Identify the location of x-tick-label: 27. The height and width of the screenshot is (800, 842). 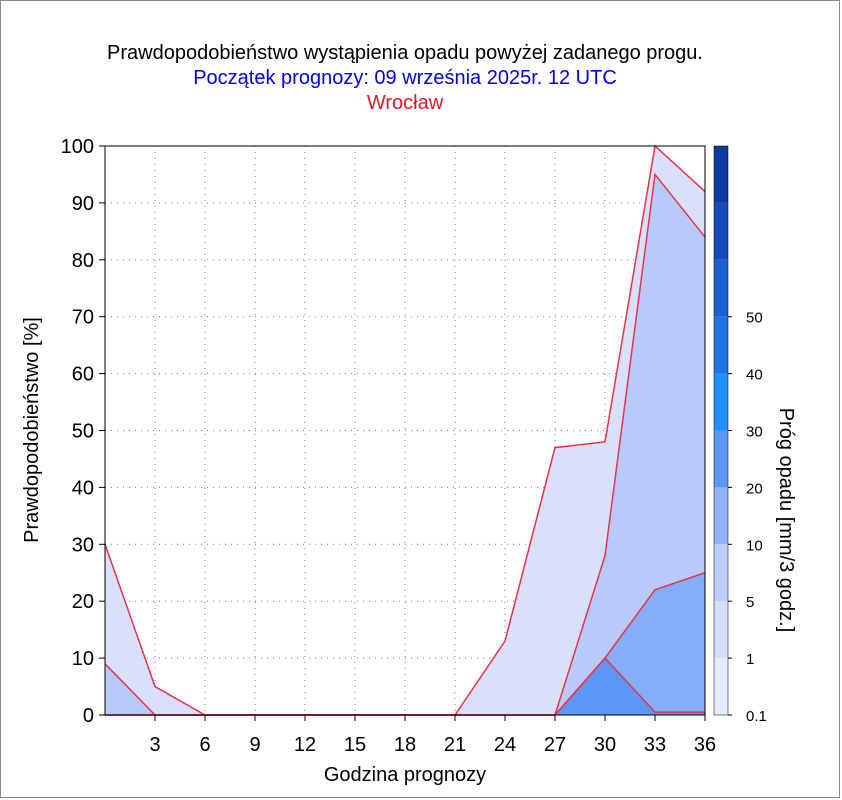
(555, 745).